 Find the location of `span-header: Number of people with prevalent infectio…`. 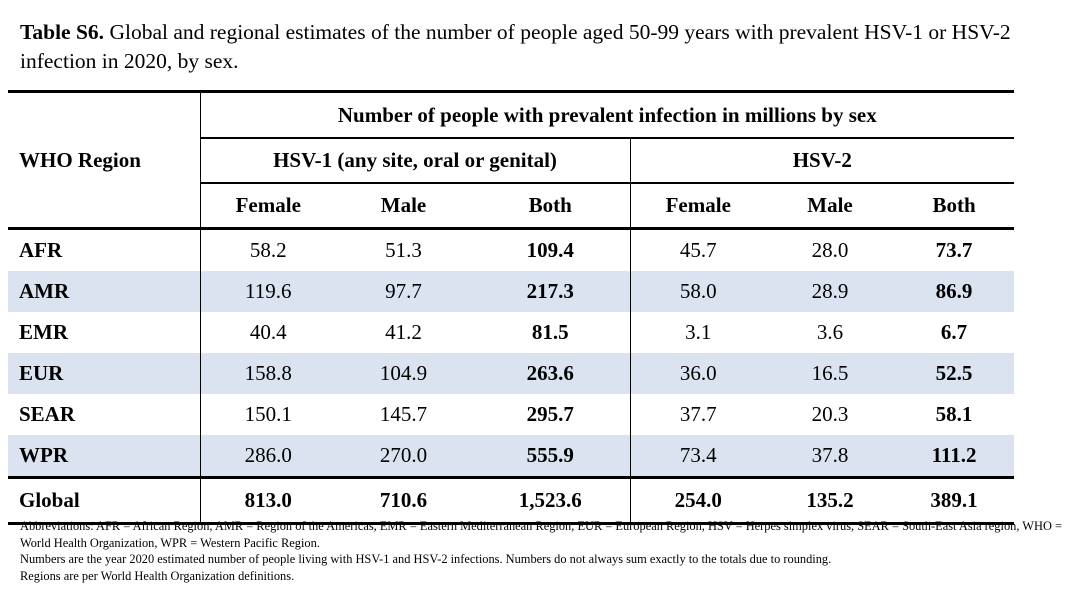

span-header: Number of people with prevalent infectio… is located at coordinates (607, 114).